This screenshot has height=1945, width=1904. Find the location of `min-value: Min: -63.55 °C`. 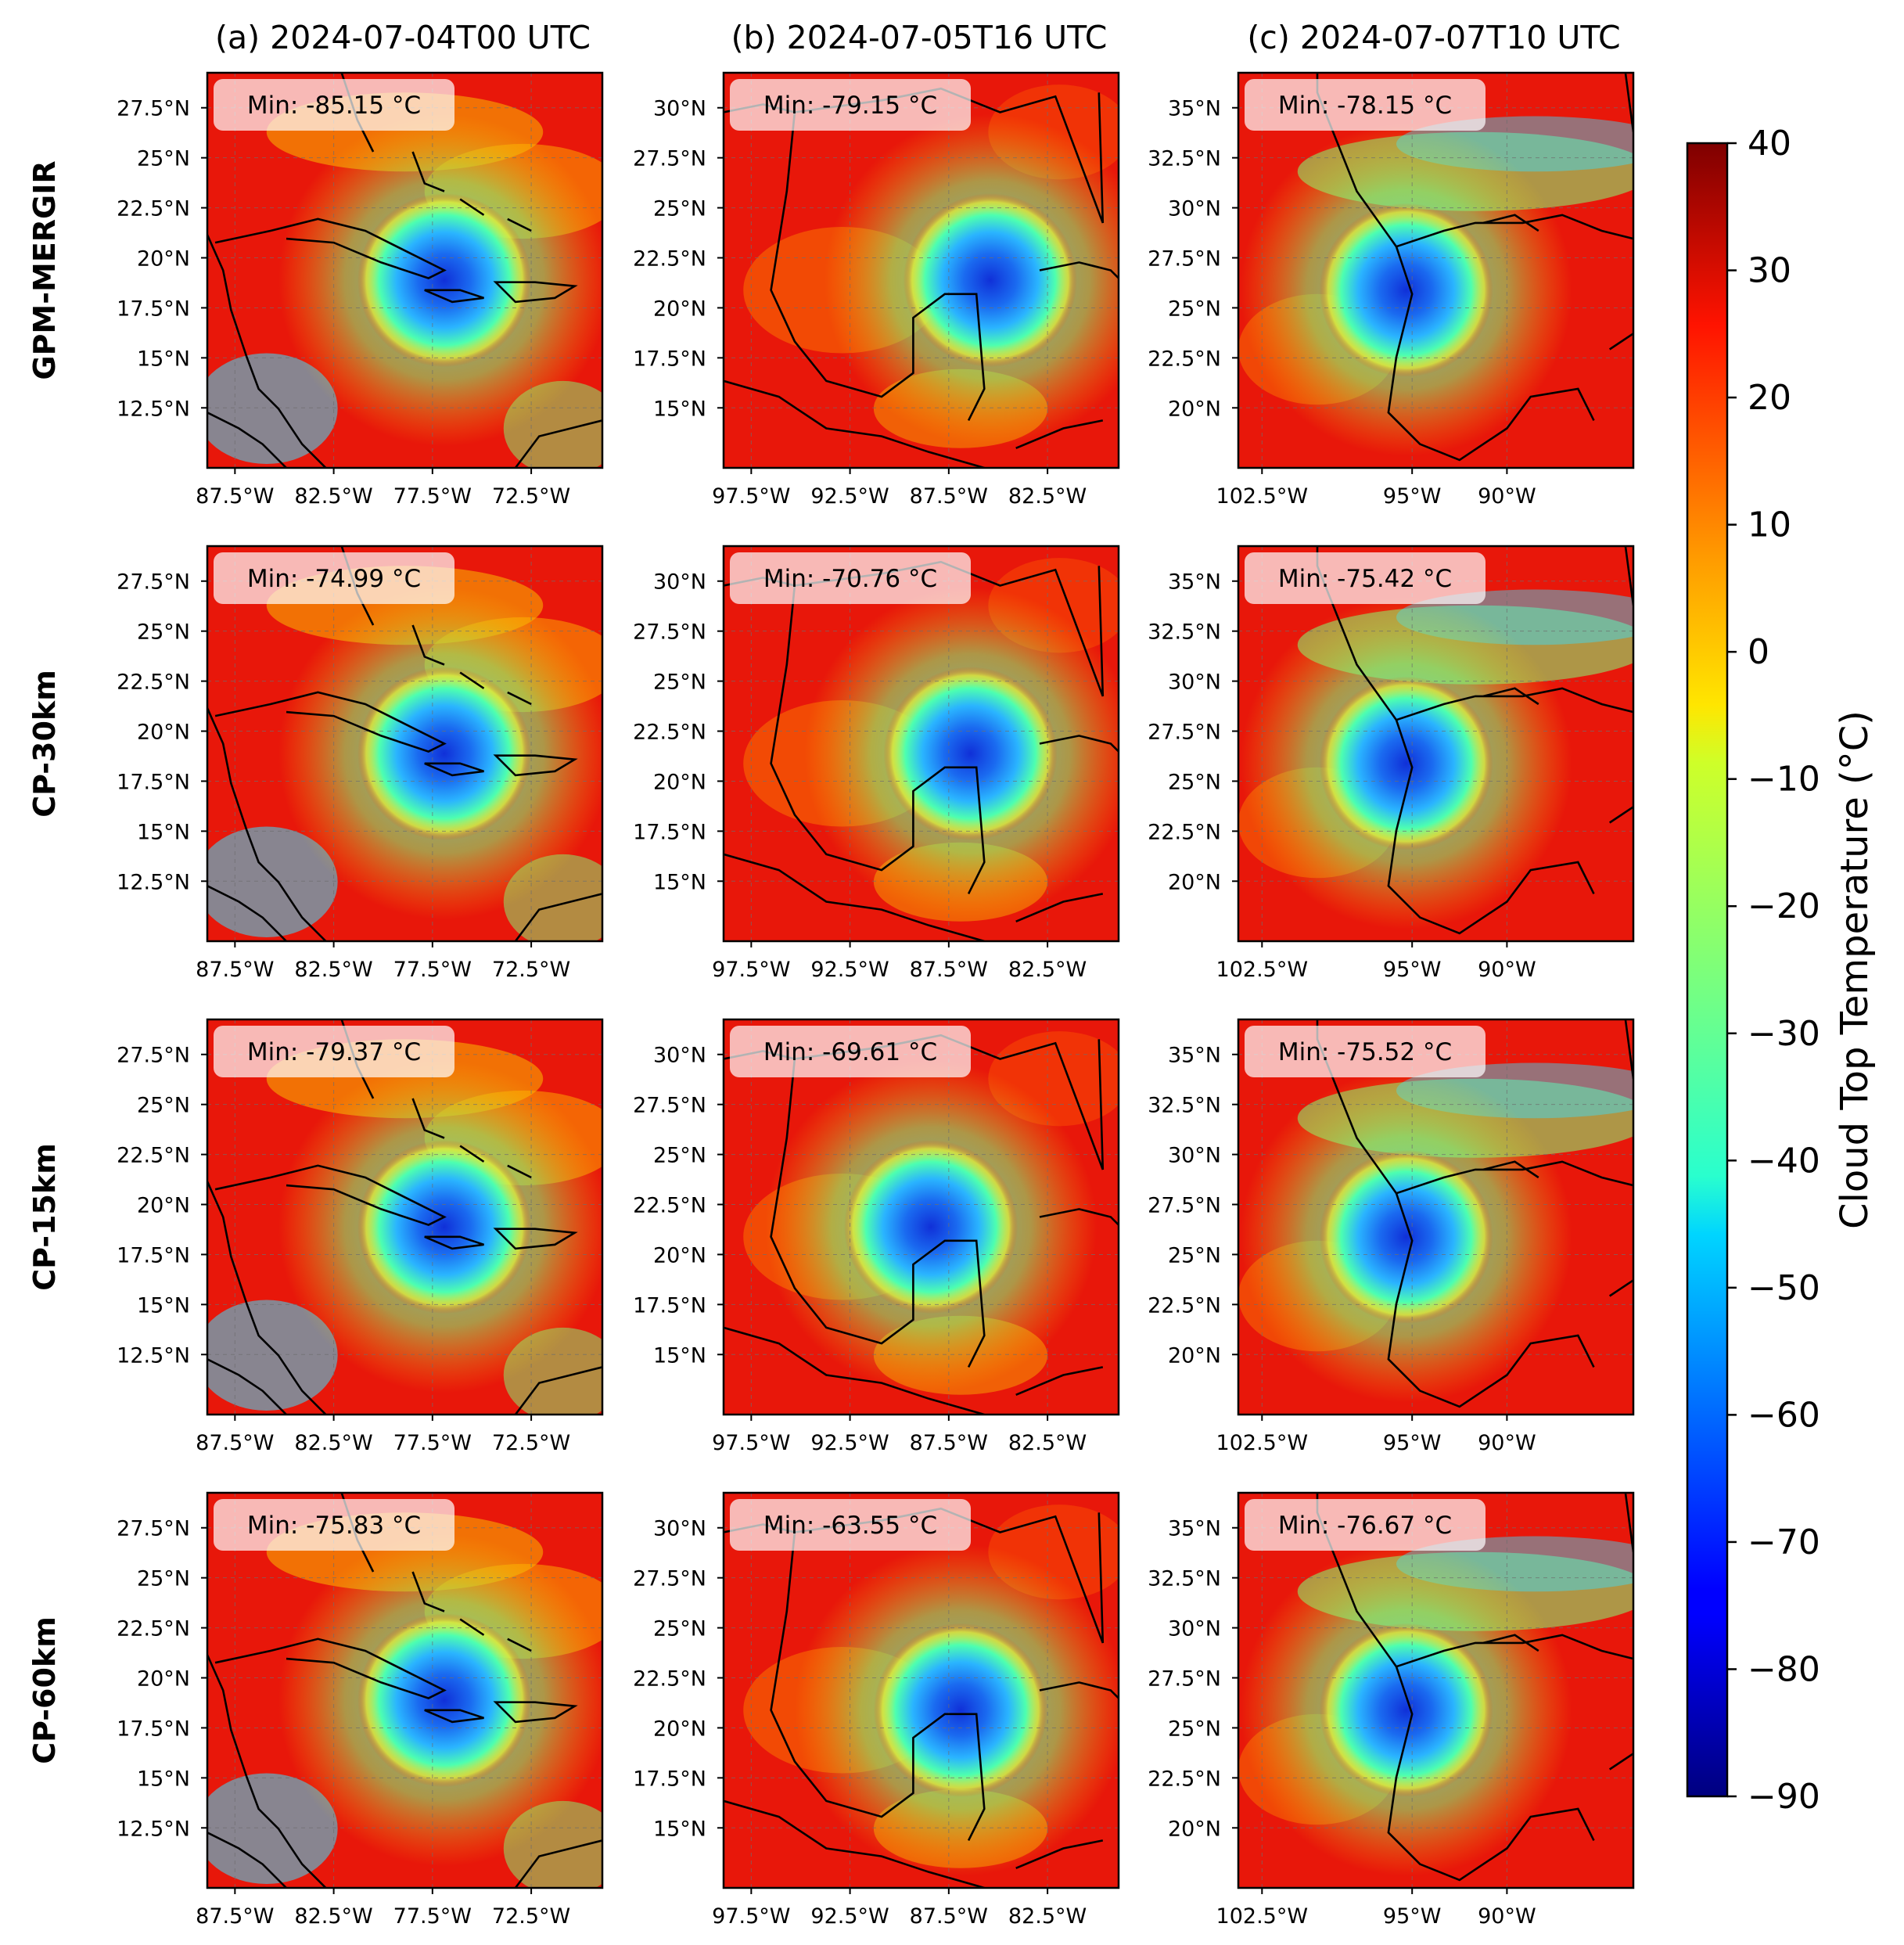

min-value: Min: -63.55 °C is located at coordinates (850, 1526).